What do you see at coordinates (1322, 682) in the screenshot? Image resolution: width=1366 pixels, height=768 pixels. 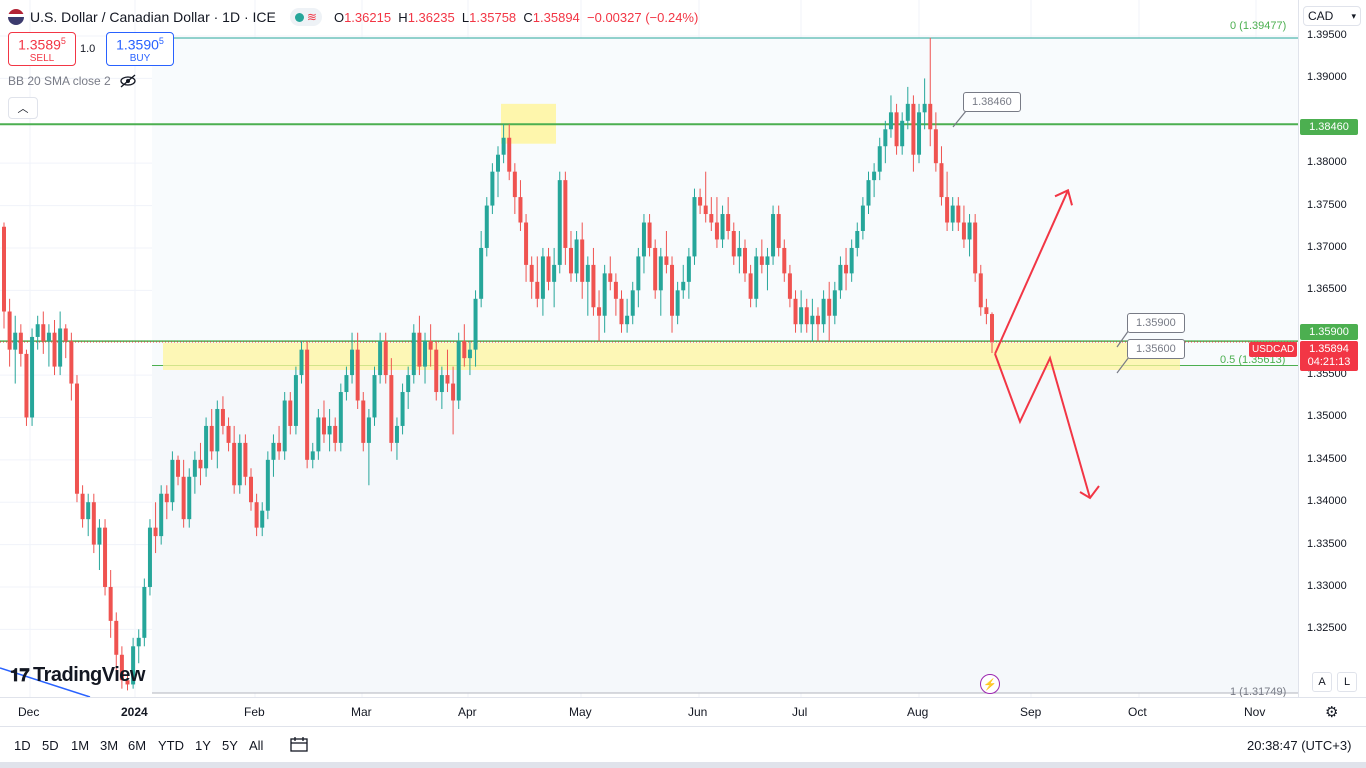 I see `auto-scale-button: A` at bounding box center [1322, 682].